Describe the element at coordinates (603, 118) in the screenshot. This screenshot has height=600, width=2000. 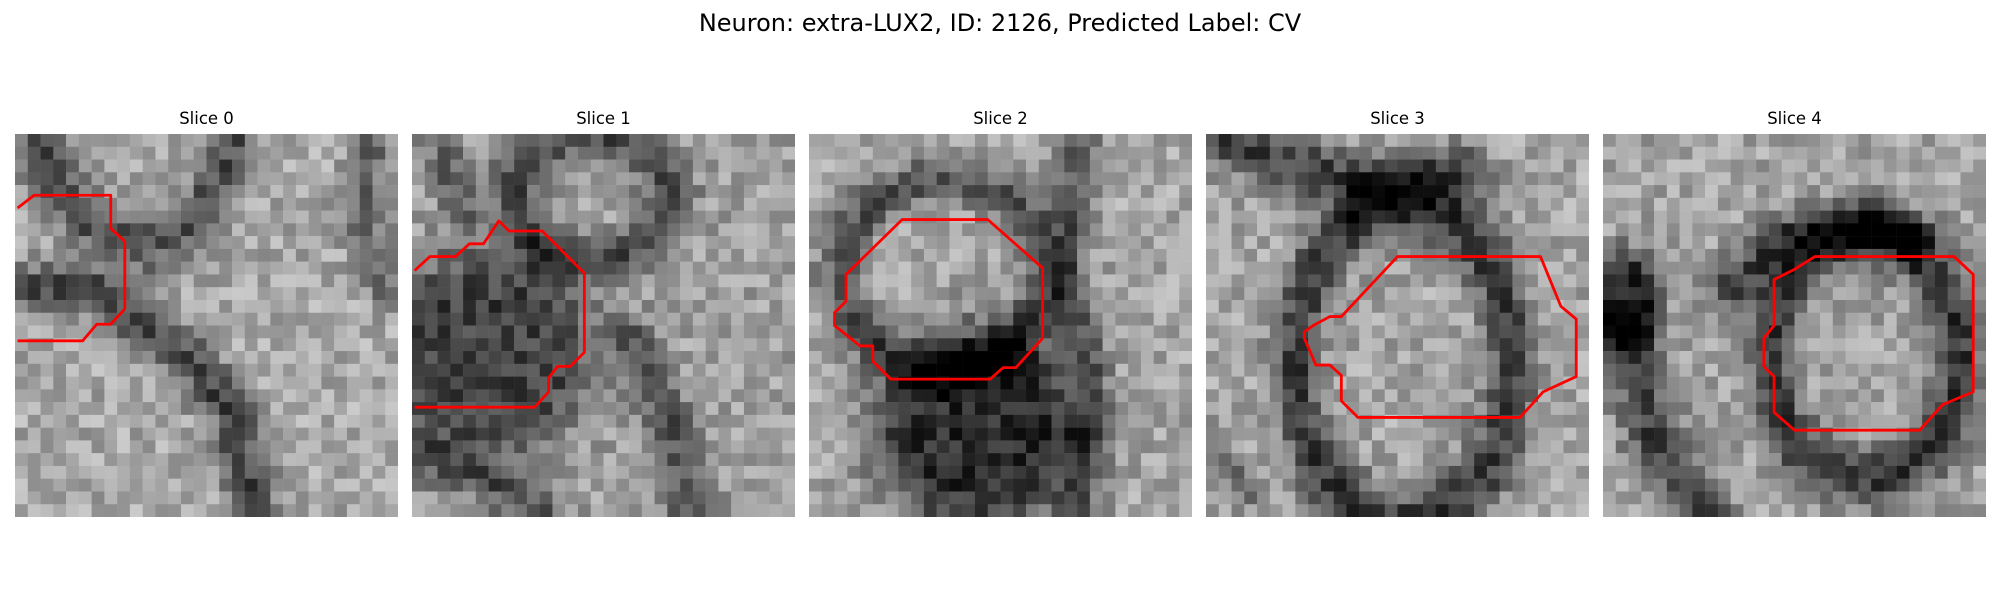
I see `slice-title-1: Slice 1` at that location.